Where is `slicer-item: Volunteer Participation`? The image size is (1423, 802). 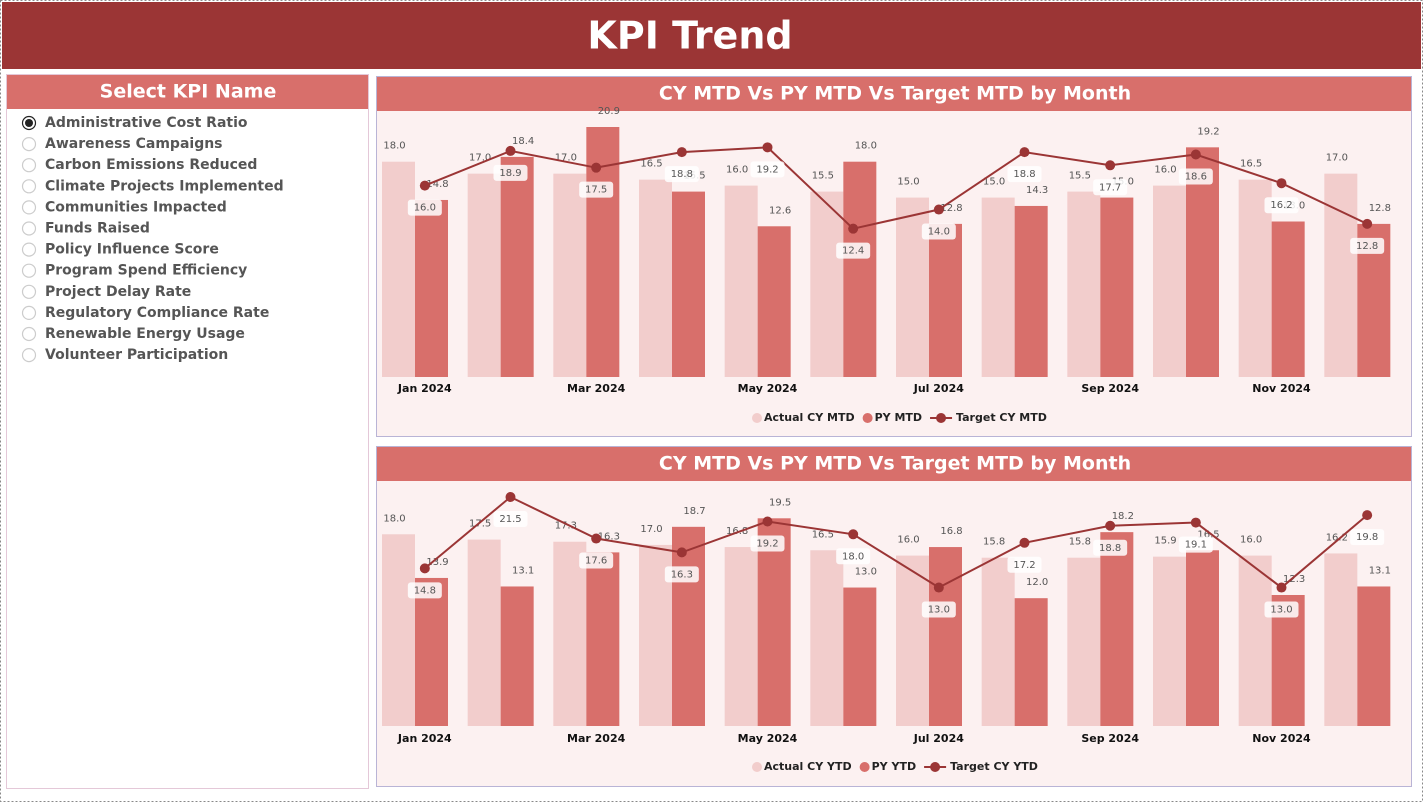
slicer-item: Volunteer Participation is located at coordinates (136, 355).